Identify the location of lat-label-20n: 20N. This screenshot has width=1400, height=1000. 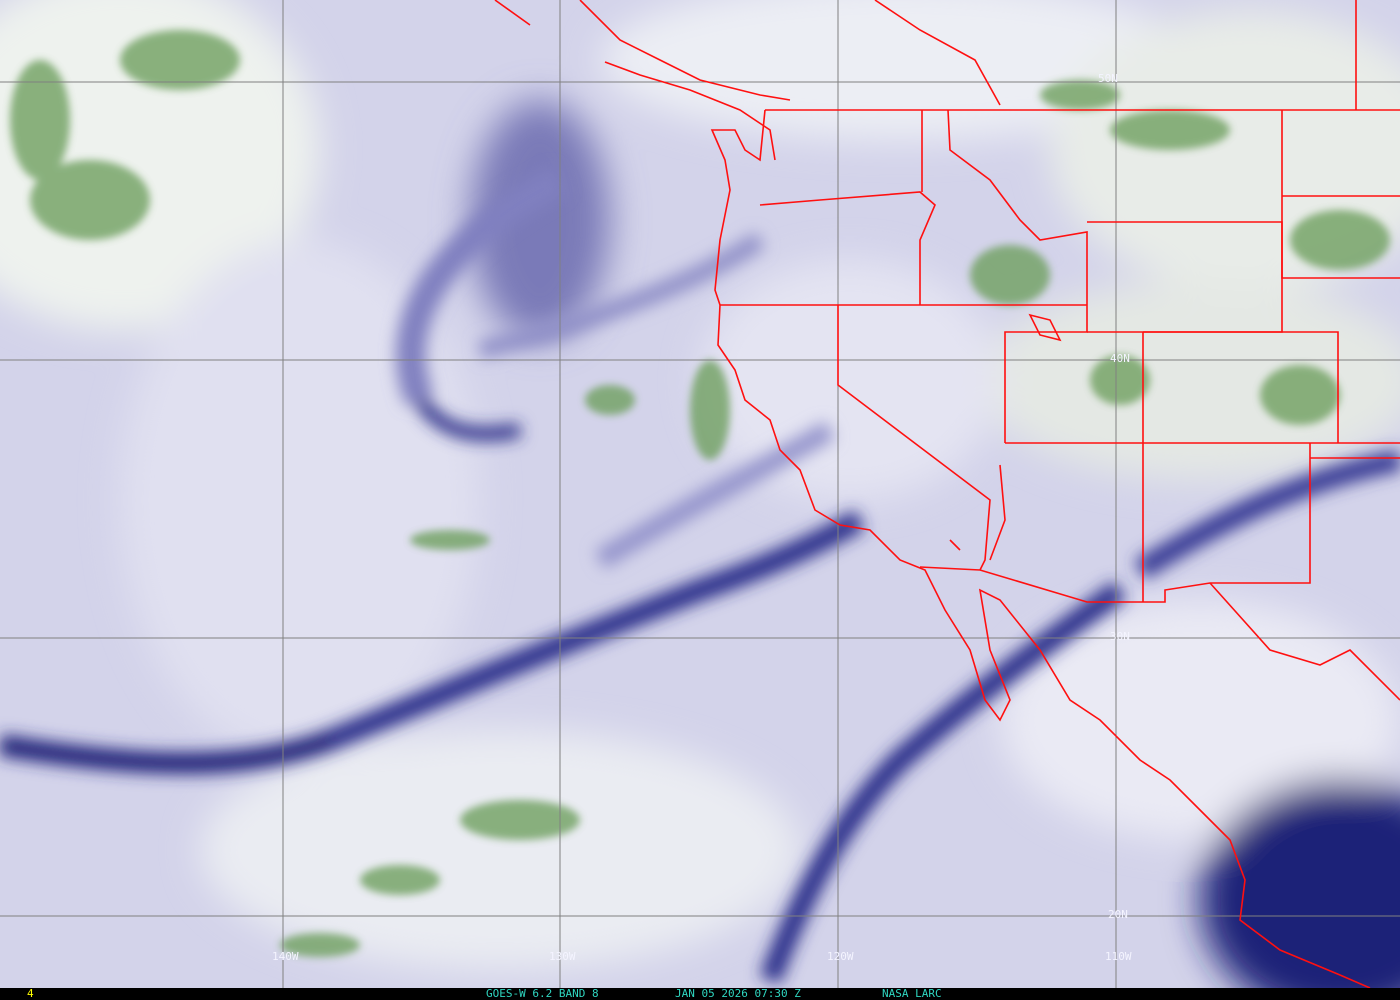
(1118, 914).